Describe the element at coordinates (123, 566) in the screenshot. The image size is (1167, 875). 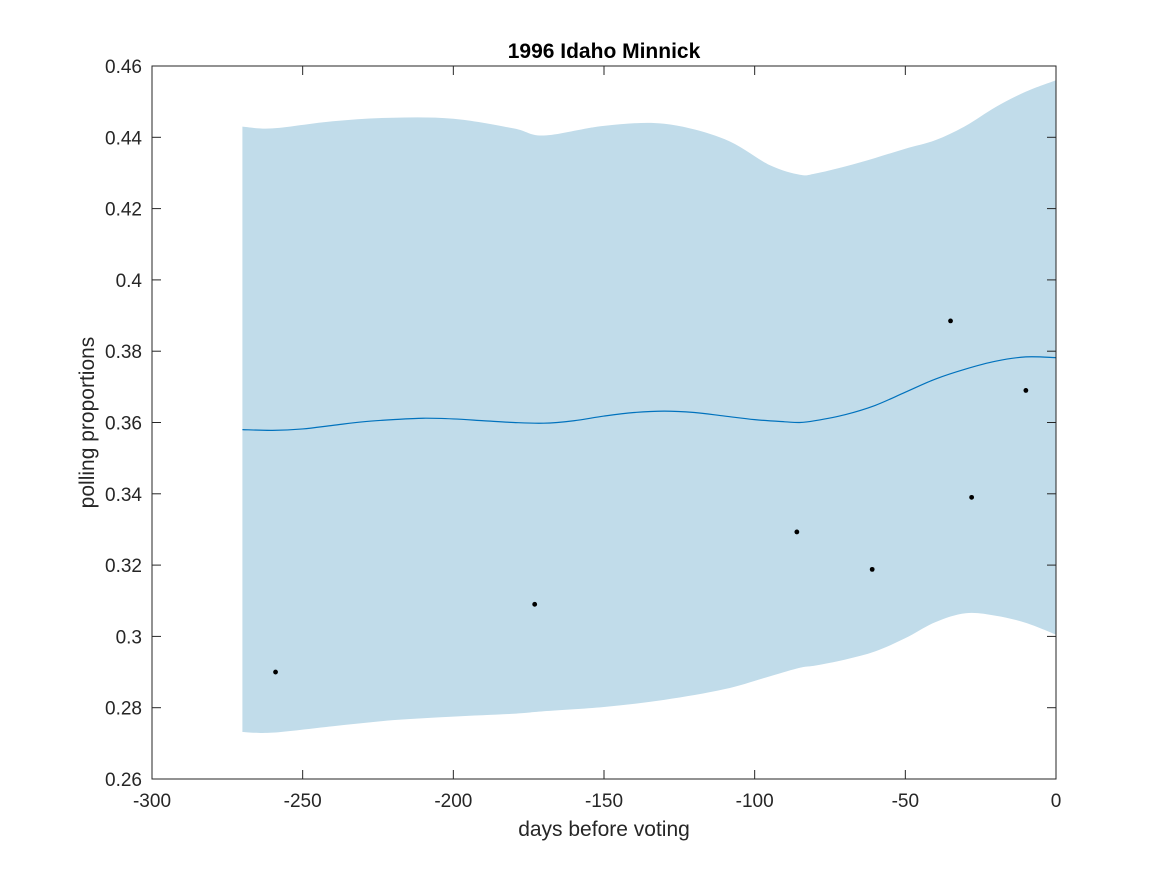
I see `y-tick-label: 0.32` at that location.